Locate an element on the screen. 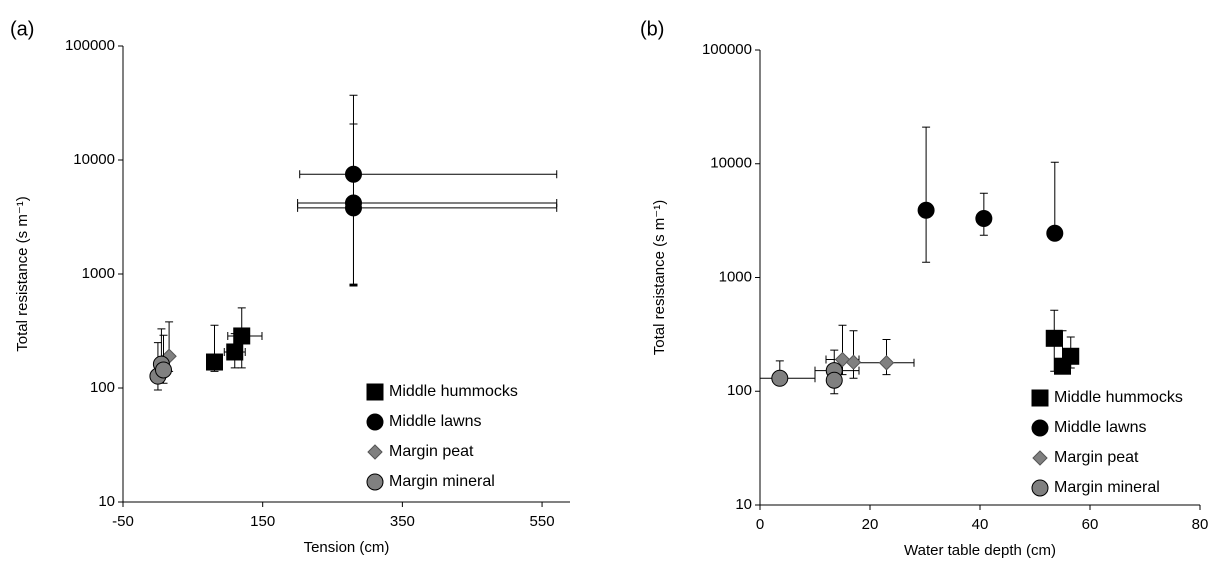 This screenshot has width=1217, height=572. x-tick-label: 60 is located at coordinates (1090, 524).